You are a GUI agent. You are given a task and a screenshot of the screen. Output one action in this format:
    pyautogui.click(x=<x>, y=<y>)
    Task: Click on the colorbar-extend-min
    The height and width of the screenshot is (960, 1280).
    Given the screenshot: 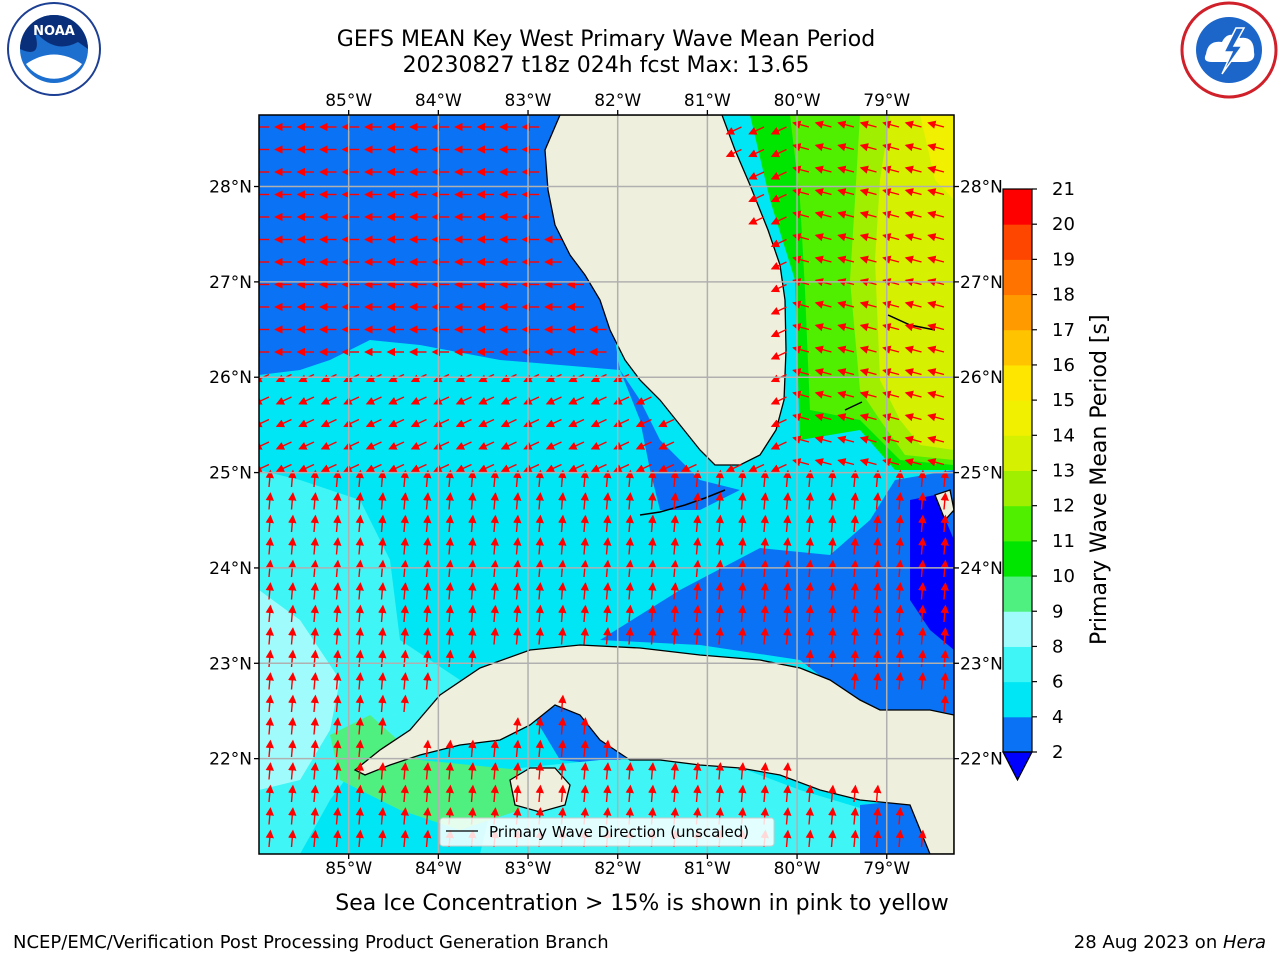 What is the action you would take?
    pyautogui.click(x=1017, y=766)
    